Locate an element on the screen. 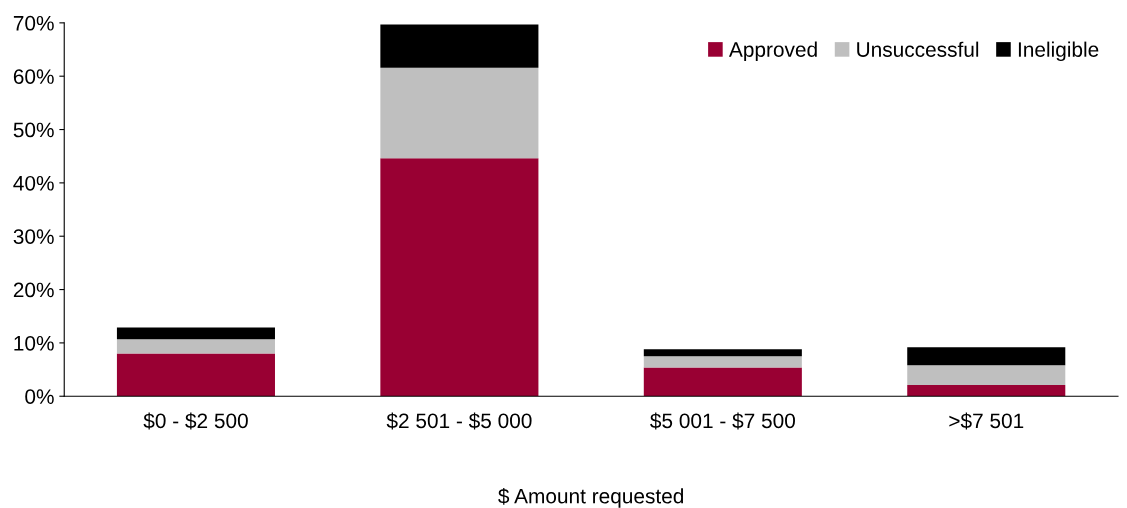 The height and width of the screenshot is (508, 1127). y-tick-label: 70% is located at coordinates (33, 23).